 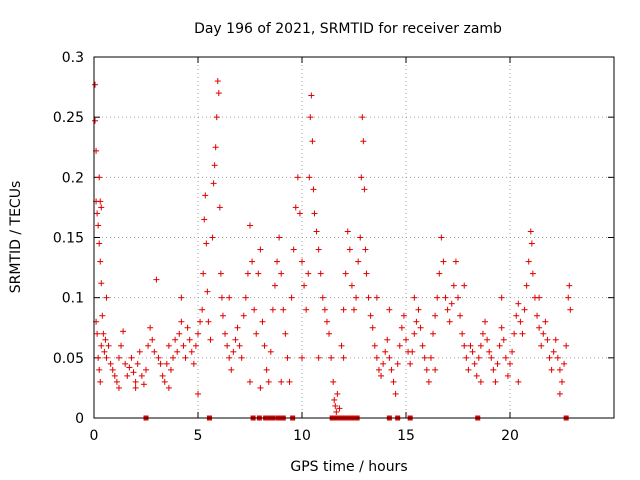 I want to click on x-tick-label: 15, so click(x=406, y=436).